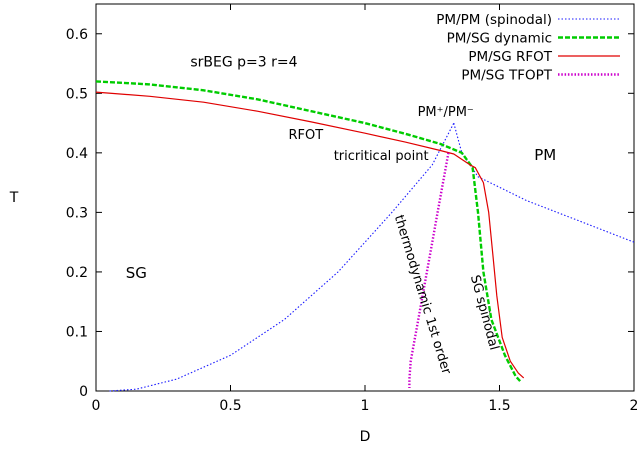 Image resolution: width=641 pixels, height=449 pixels. I want to click on y-tick-label: 0.6, so click(77, 35).